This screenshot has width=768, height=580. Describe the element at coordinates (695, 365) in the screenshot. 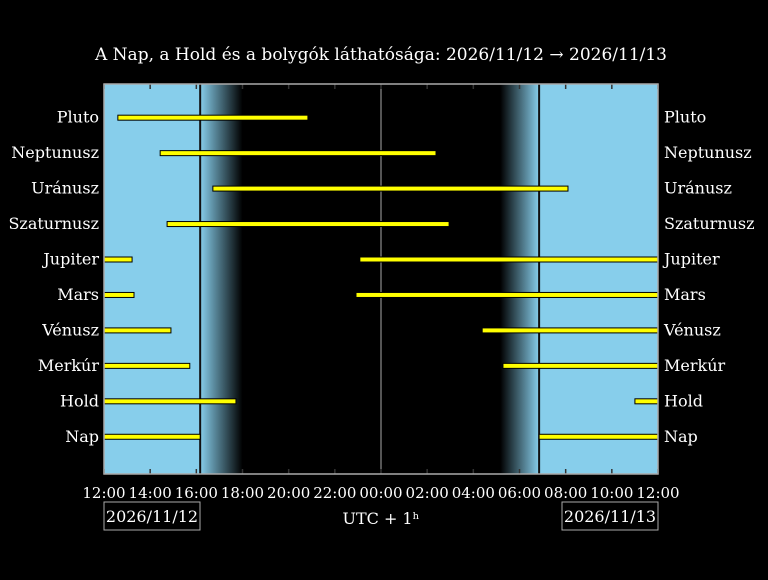

I see `row-label-right: Merkúr` at that location.